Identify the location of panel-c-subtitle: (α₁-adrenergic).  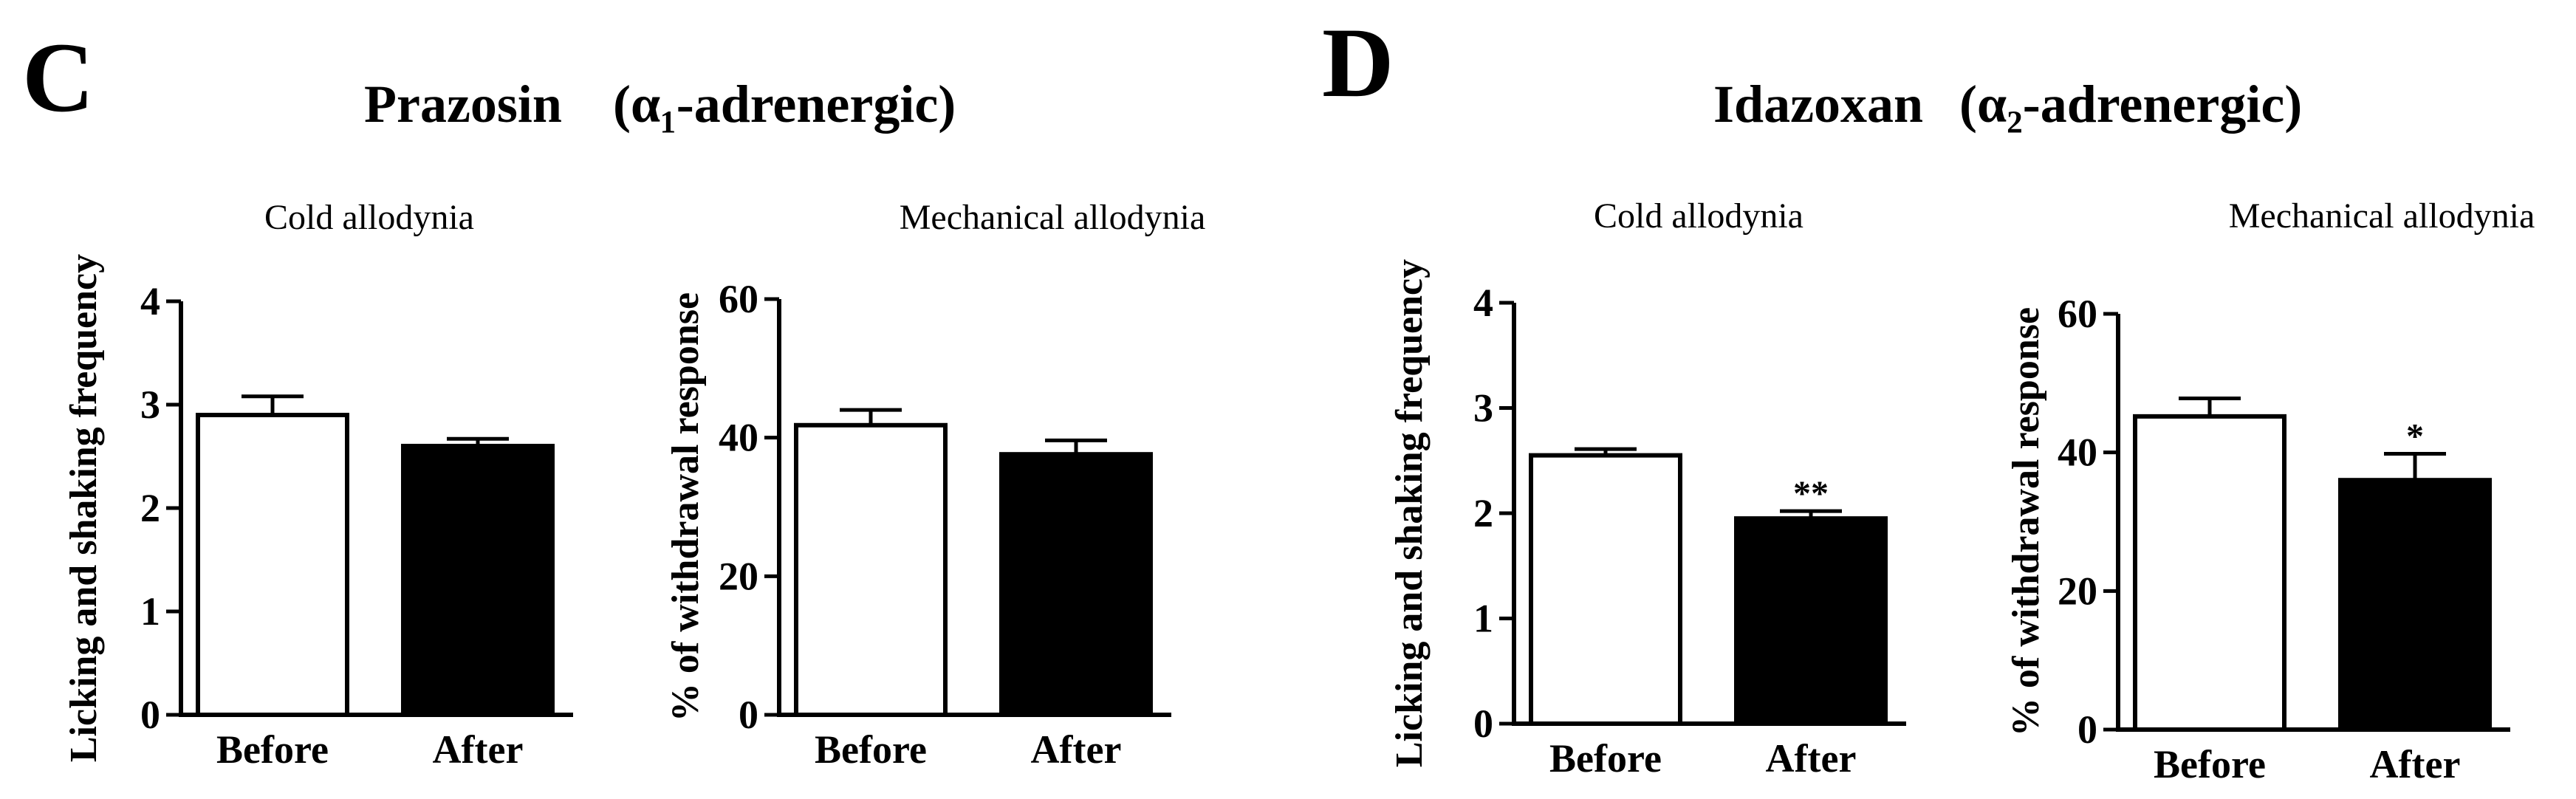
(784, 104).